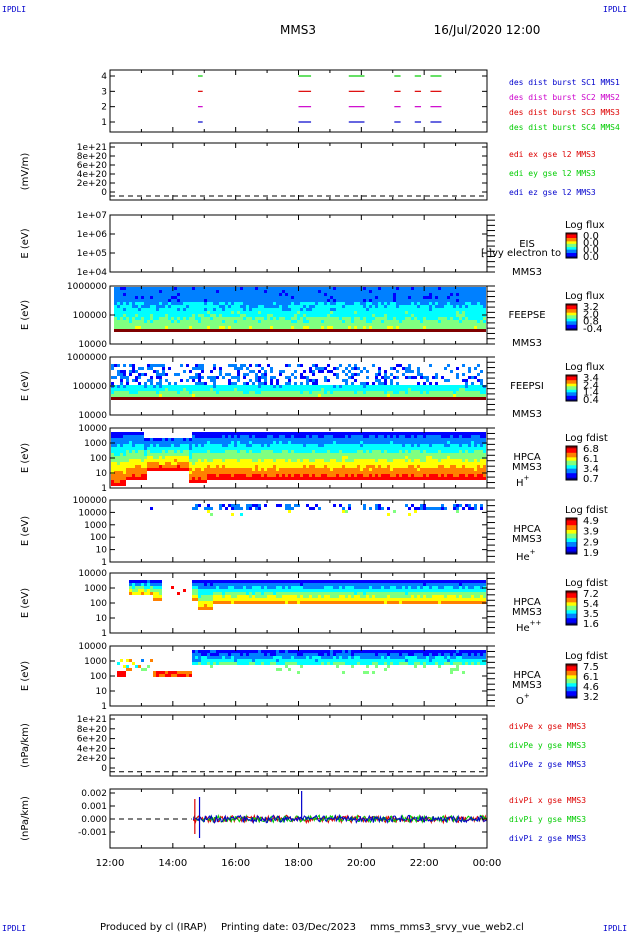  I want to click on legend-edi-2: edi ez gse l2 MMS3, so click(552, 192).